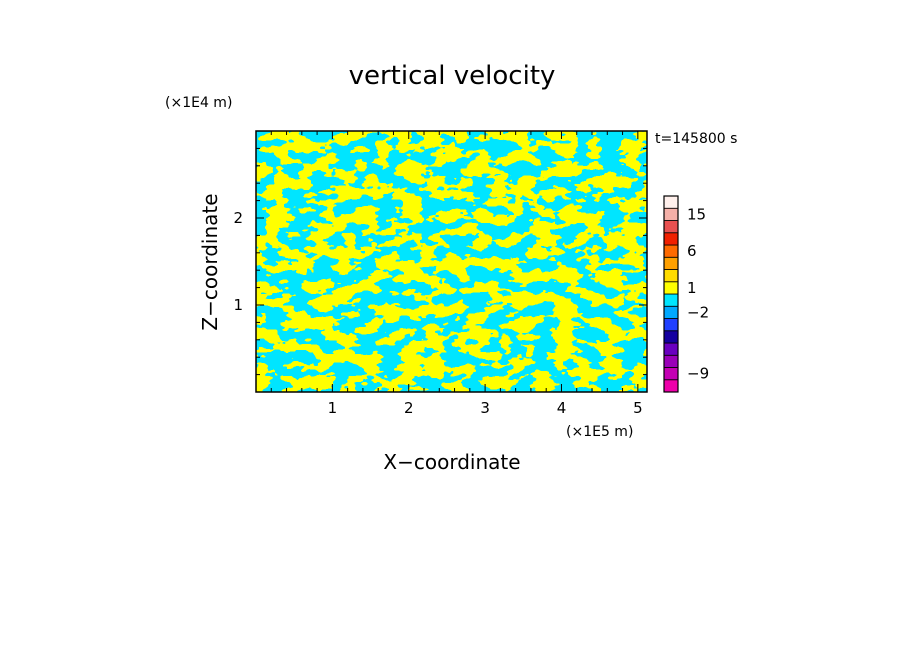 The width and height of the screenshot is (904, 654). Describe the element at coordinates (692, 288) in the screenshot. I see `colorbar-label: 1` at that location.